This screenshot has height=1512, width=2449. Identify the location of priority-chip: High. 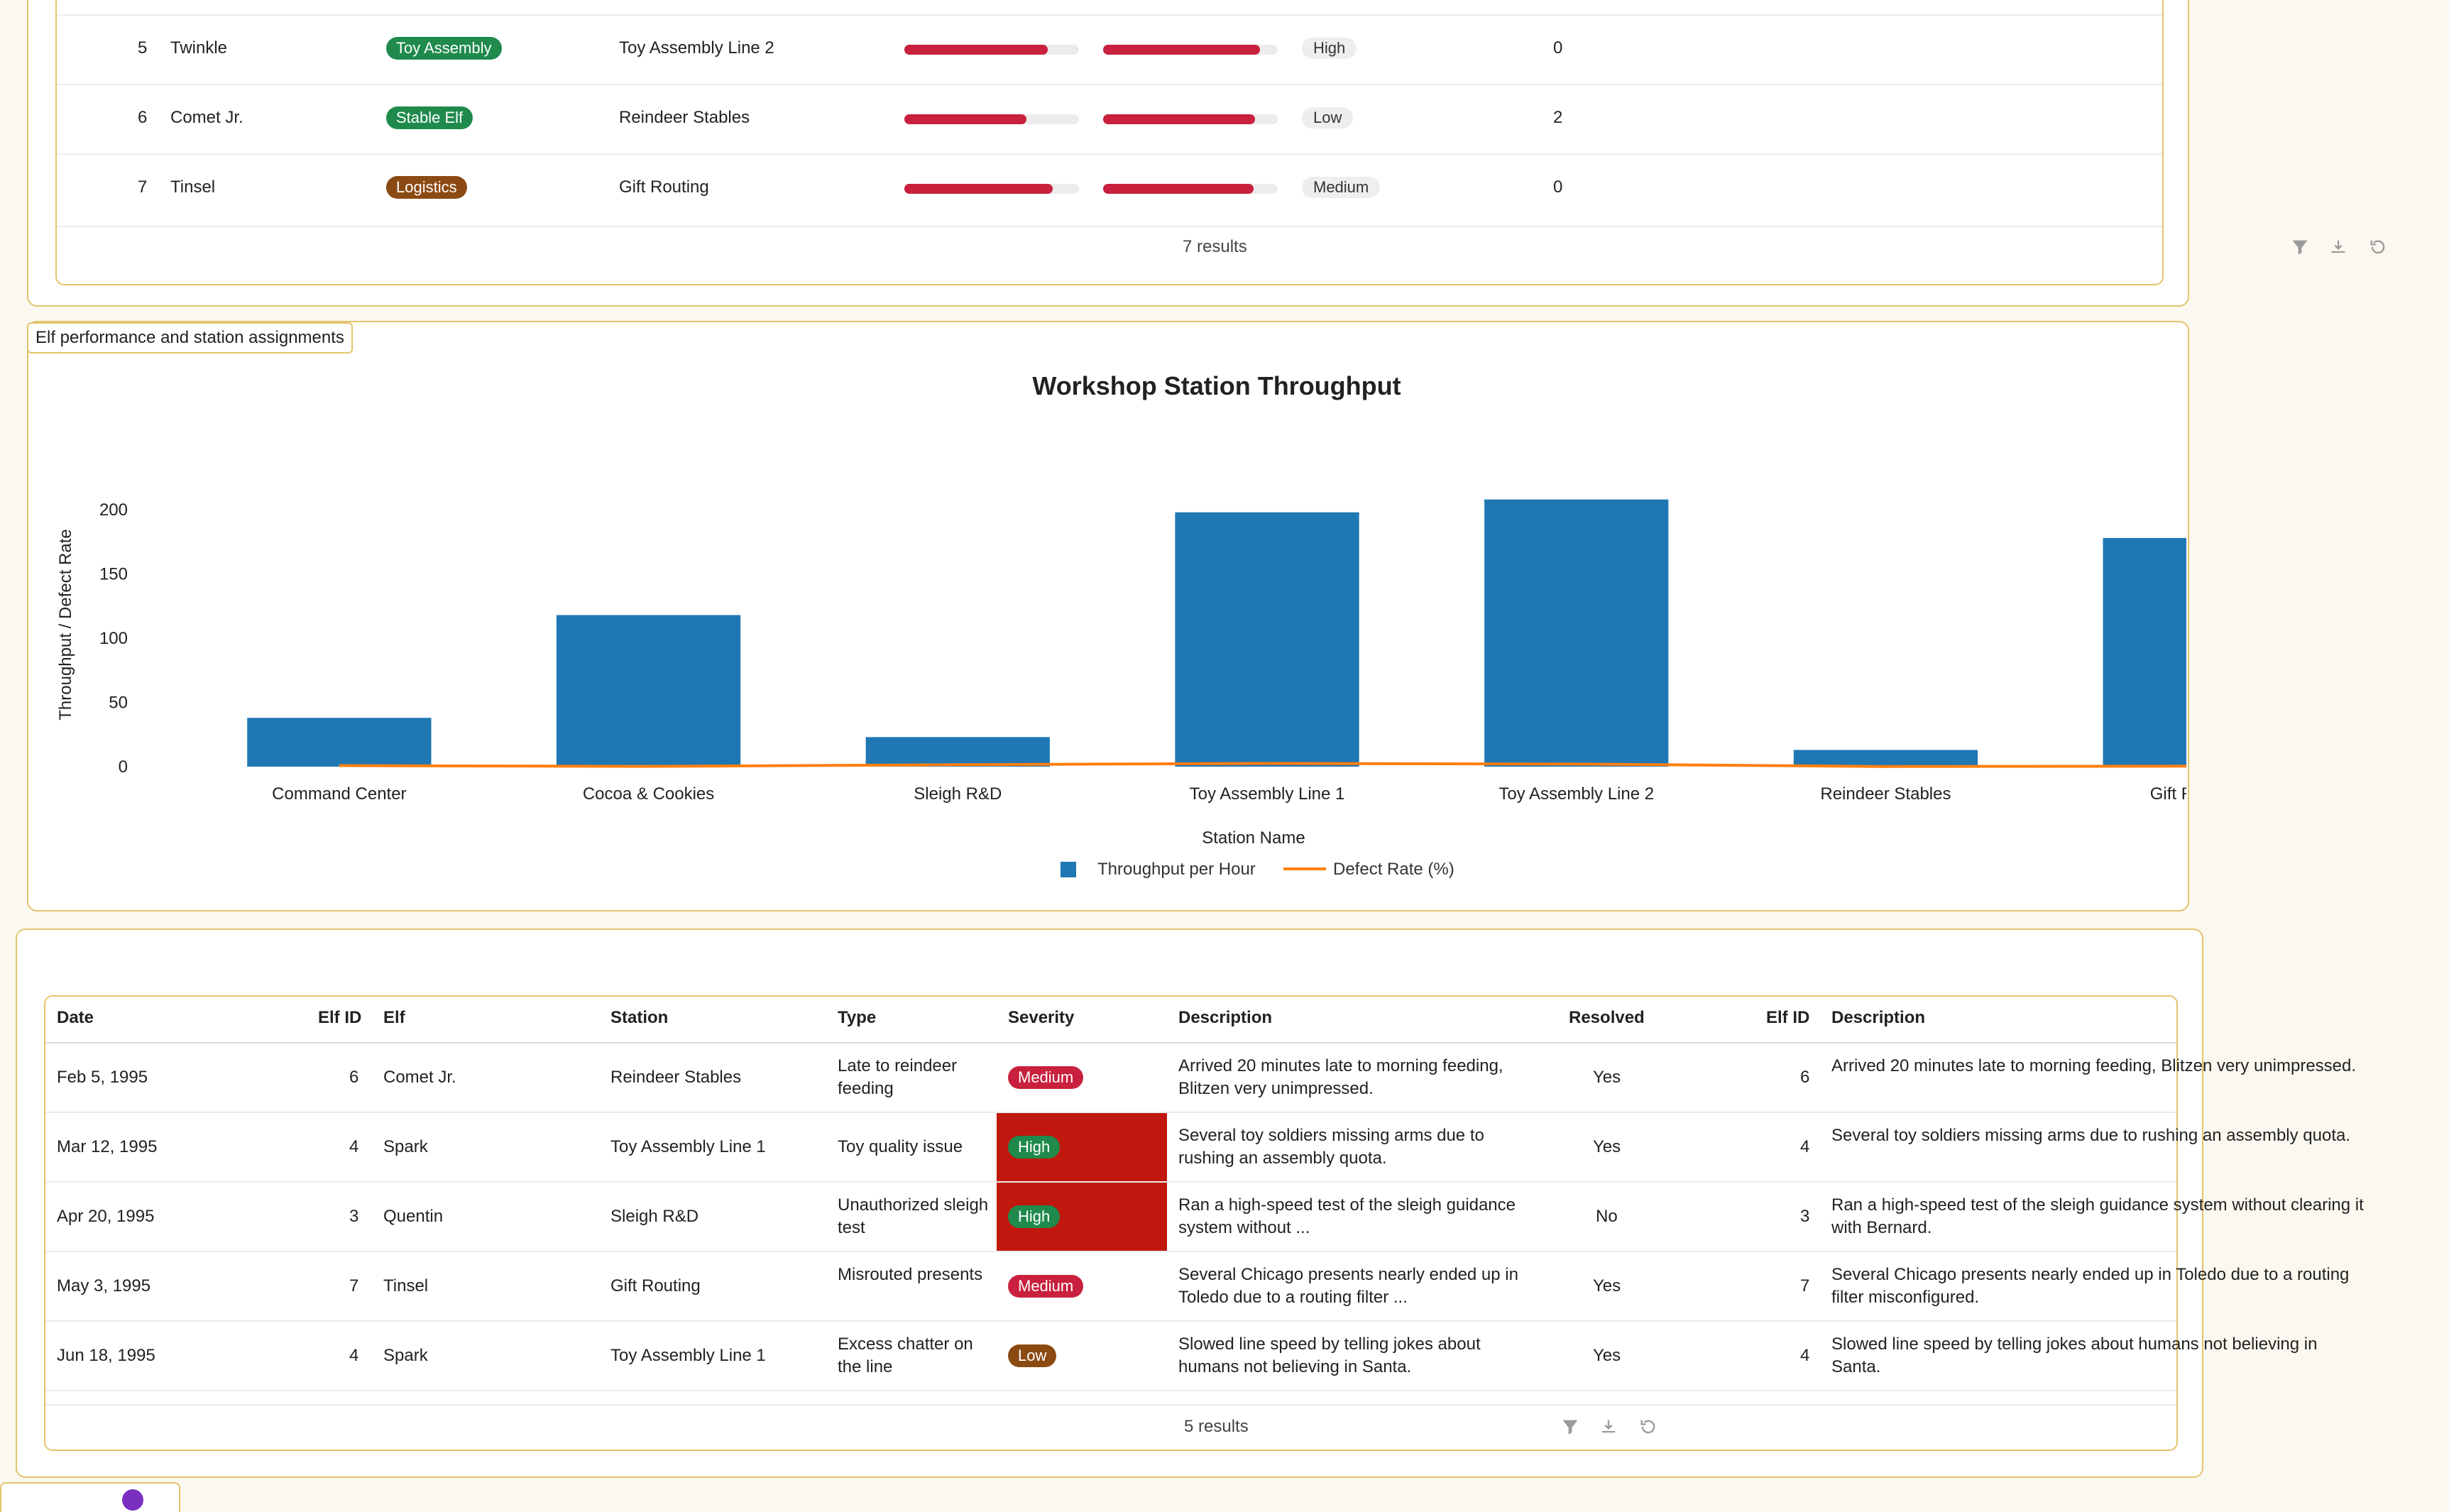
(1330, 49).